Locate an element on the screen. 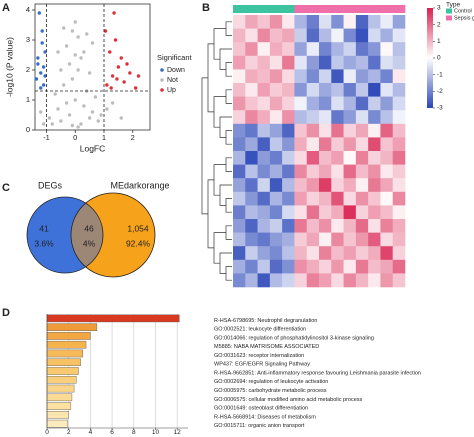  colorbar-label: 2 is located at coordinates (439, 24).